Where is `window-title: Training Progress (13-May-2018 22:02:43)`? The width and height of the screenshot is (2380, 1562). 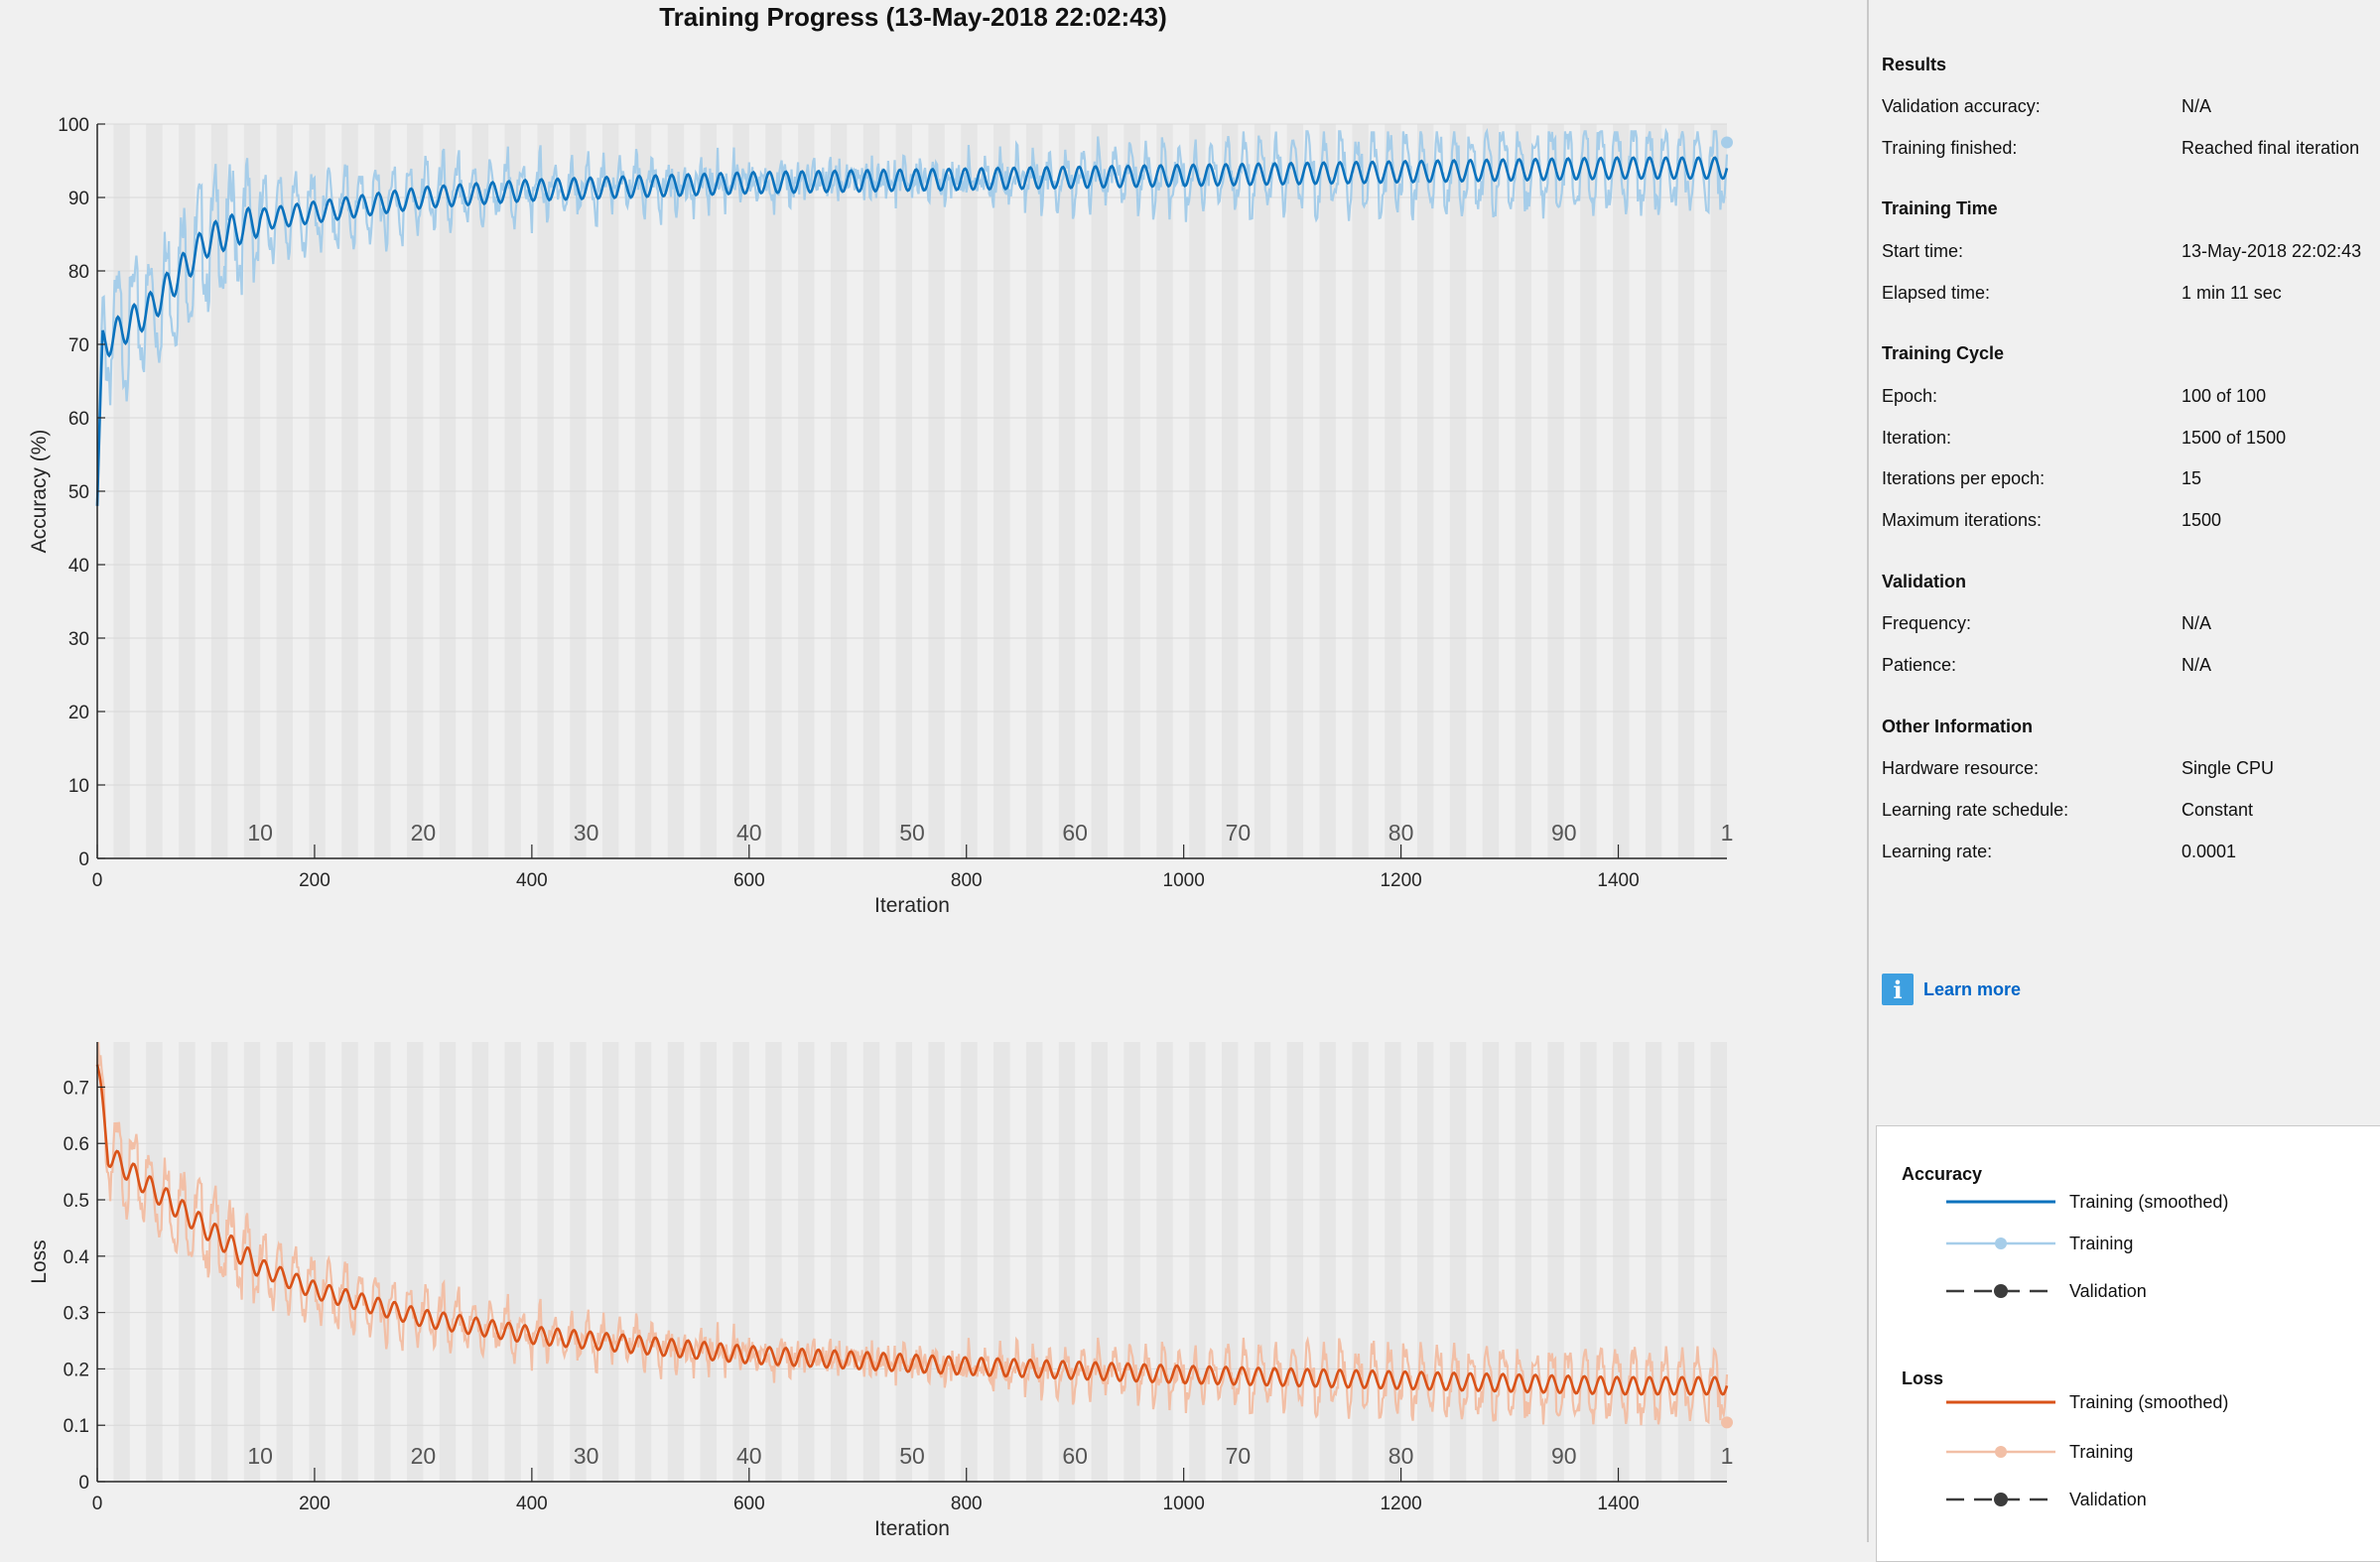
window-title: Training Progress (13-May-2018 22:02:43) is located at coordinates (913, 17).